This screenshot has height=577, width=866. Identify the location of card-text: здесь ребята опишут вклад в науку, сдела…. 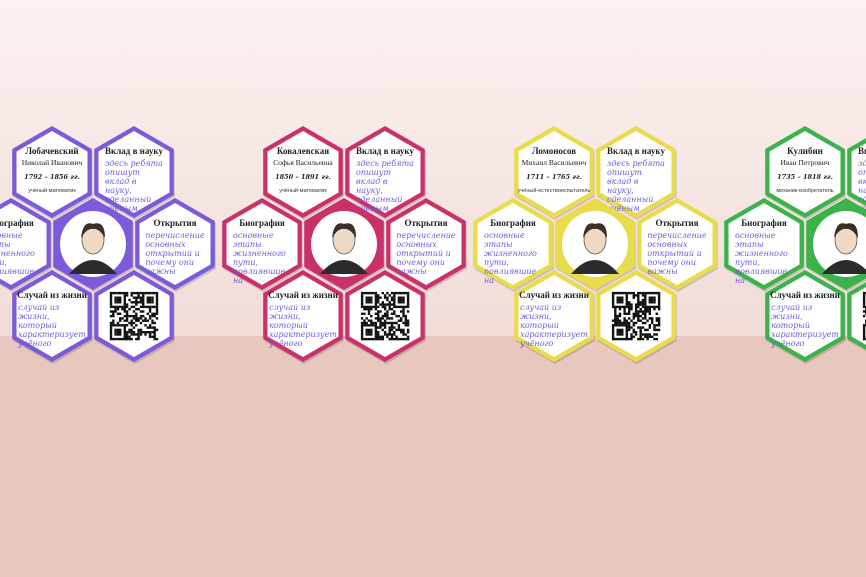
(134, 185).